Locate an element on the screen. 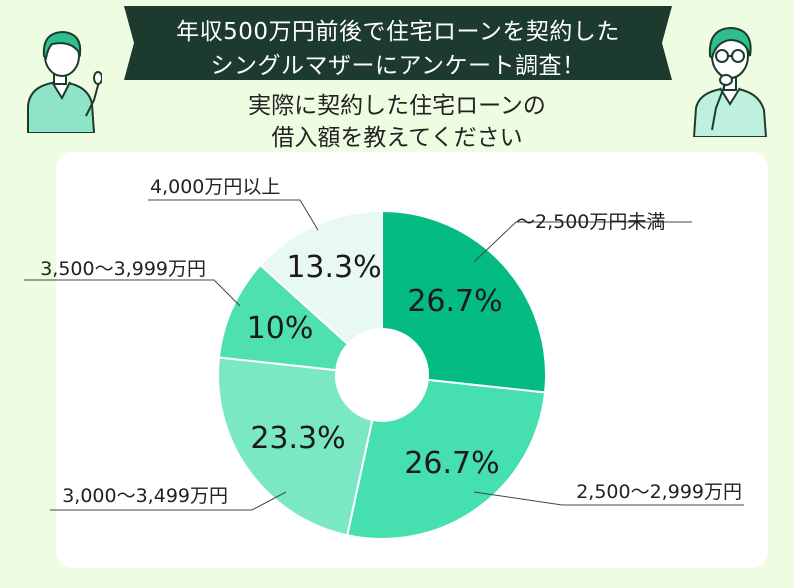 Image resolution: width=794 pixels, height=588 pixels. banner-title-line1: 年収500万円前後で住宅ローンを契約した is located at coordinates (398, 32).